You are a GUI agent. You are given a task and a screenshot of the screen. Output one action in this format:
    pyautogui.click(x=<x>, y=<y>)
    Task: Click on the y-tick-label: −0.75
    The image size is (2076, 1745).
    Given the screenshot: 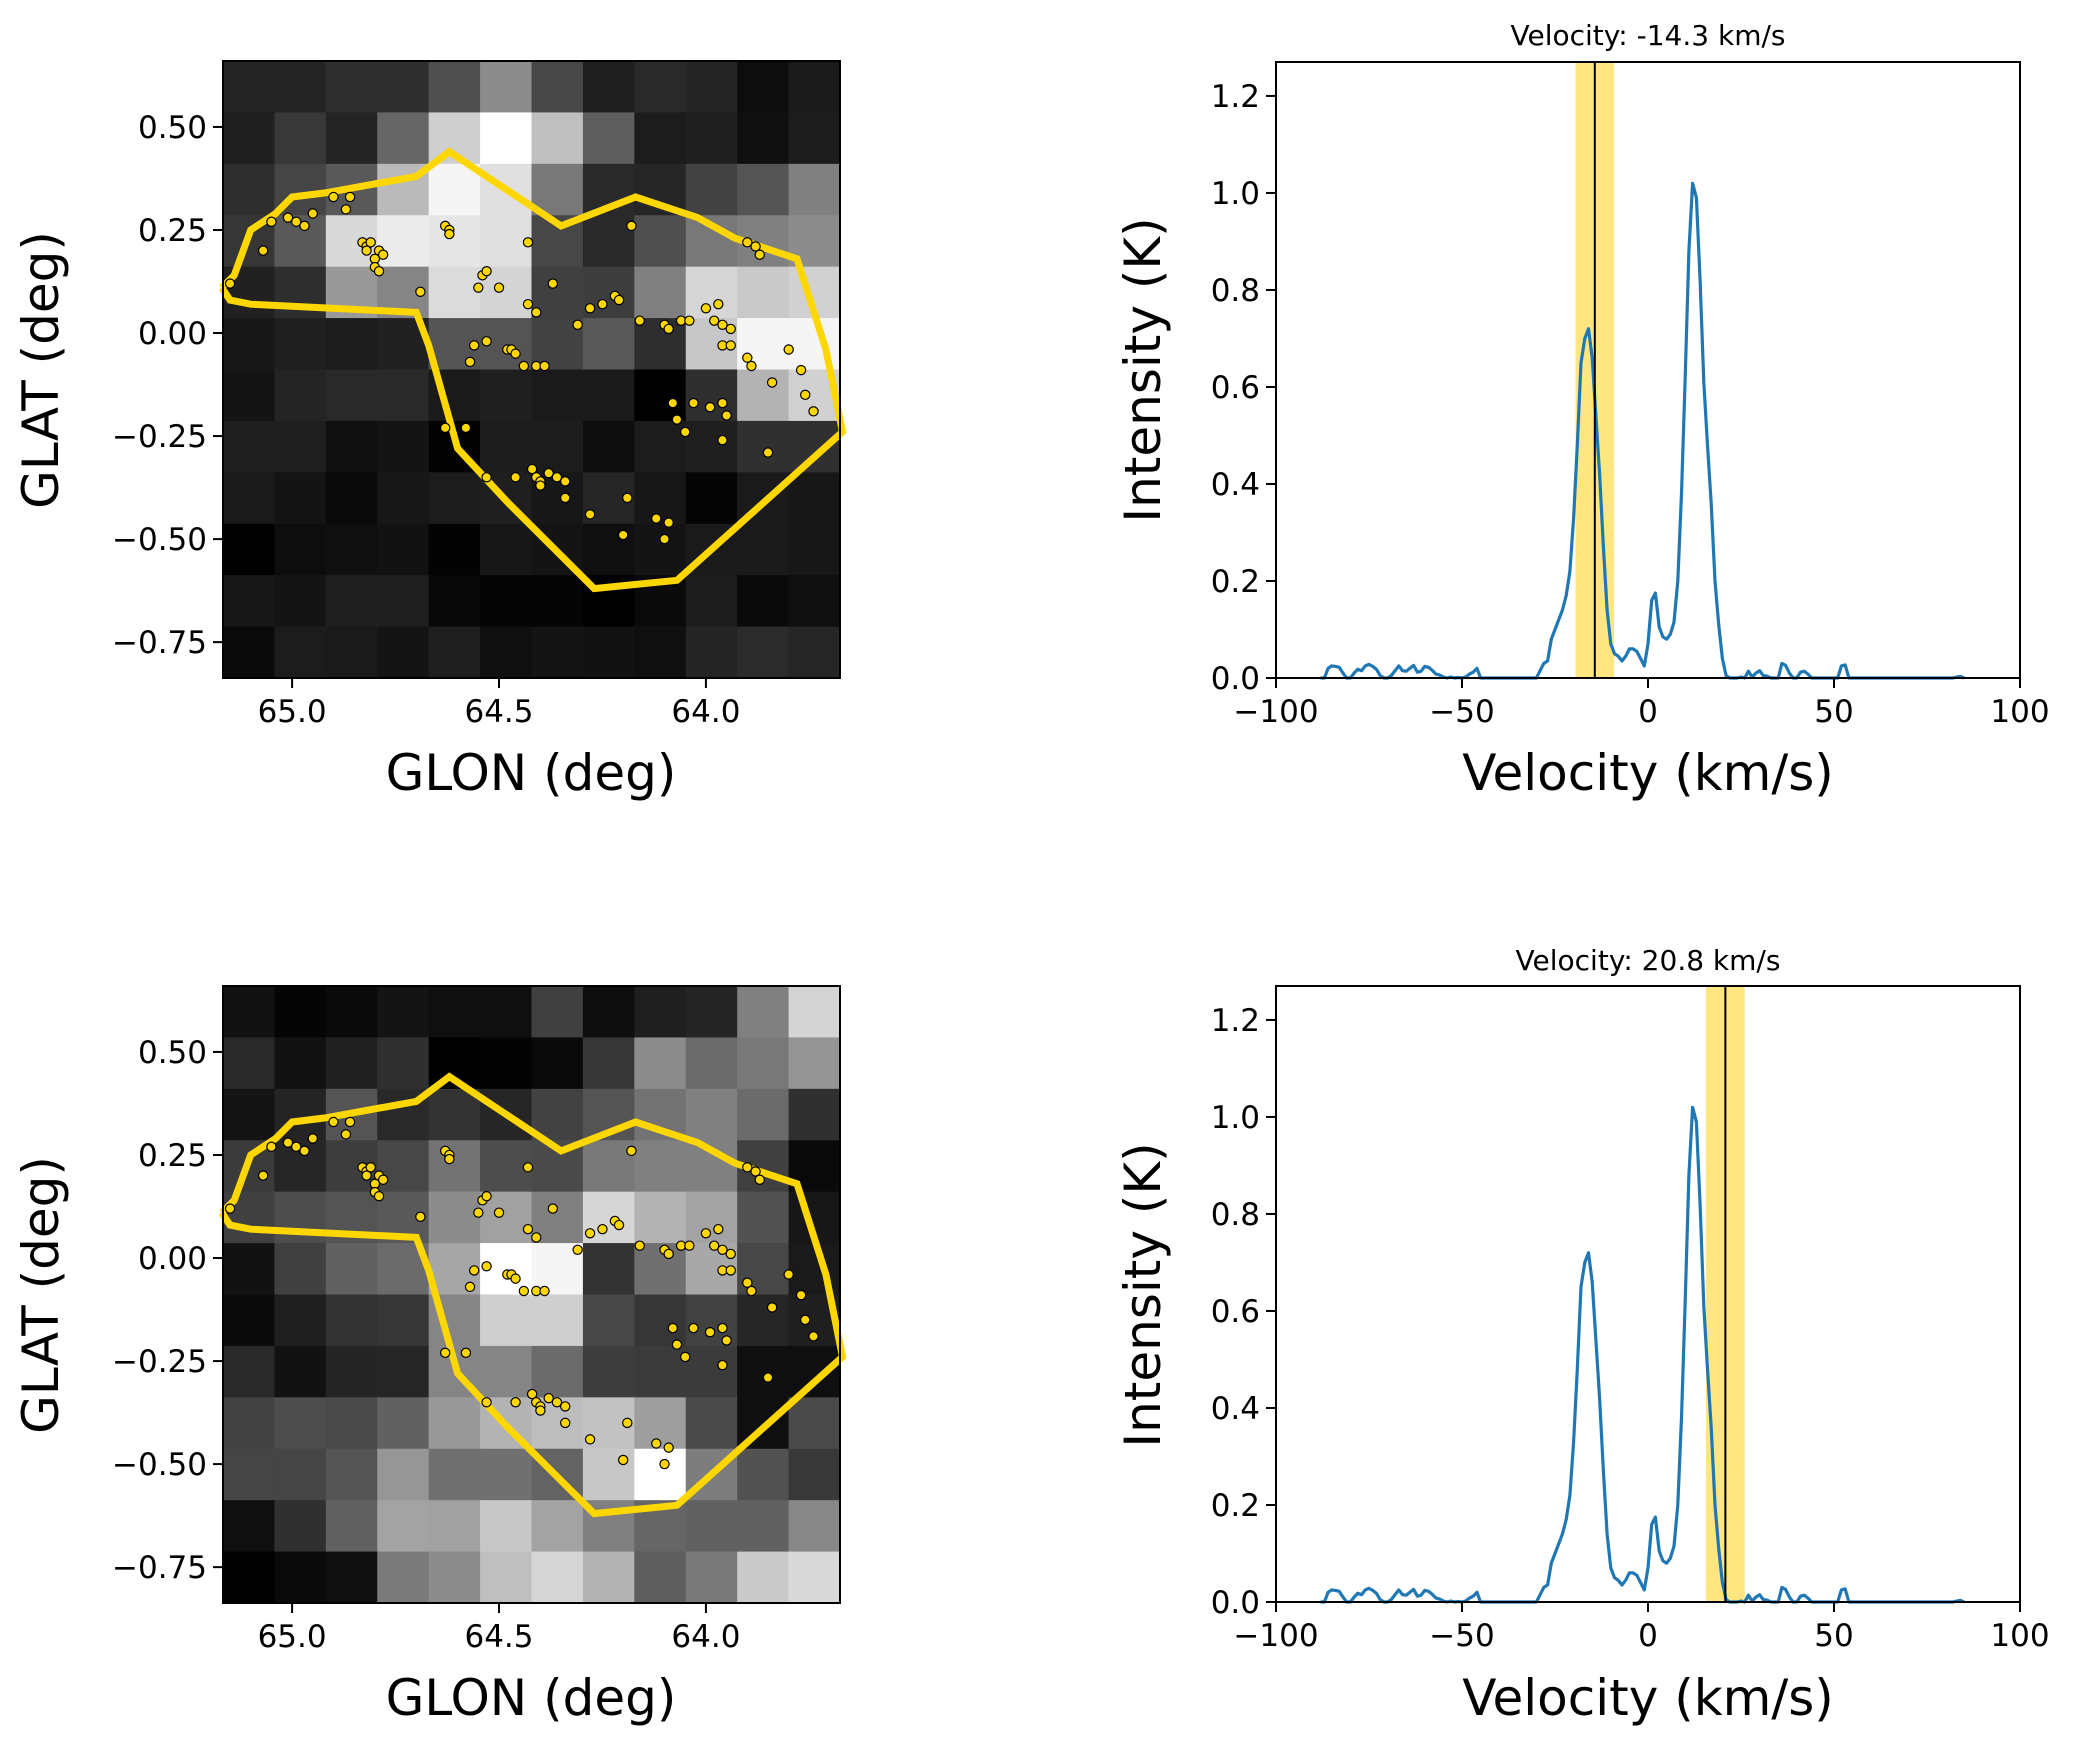 What is the action you would take?
    pyautogui.click(x=159, y=643)
    